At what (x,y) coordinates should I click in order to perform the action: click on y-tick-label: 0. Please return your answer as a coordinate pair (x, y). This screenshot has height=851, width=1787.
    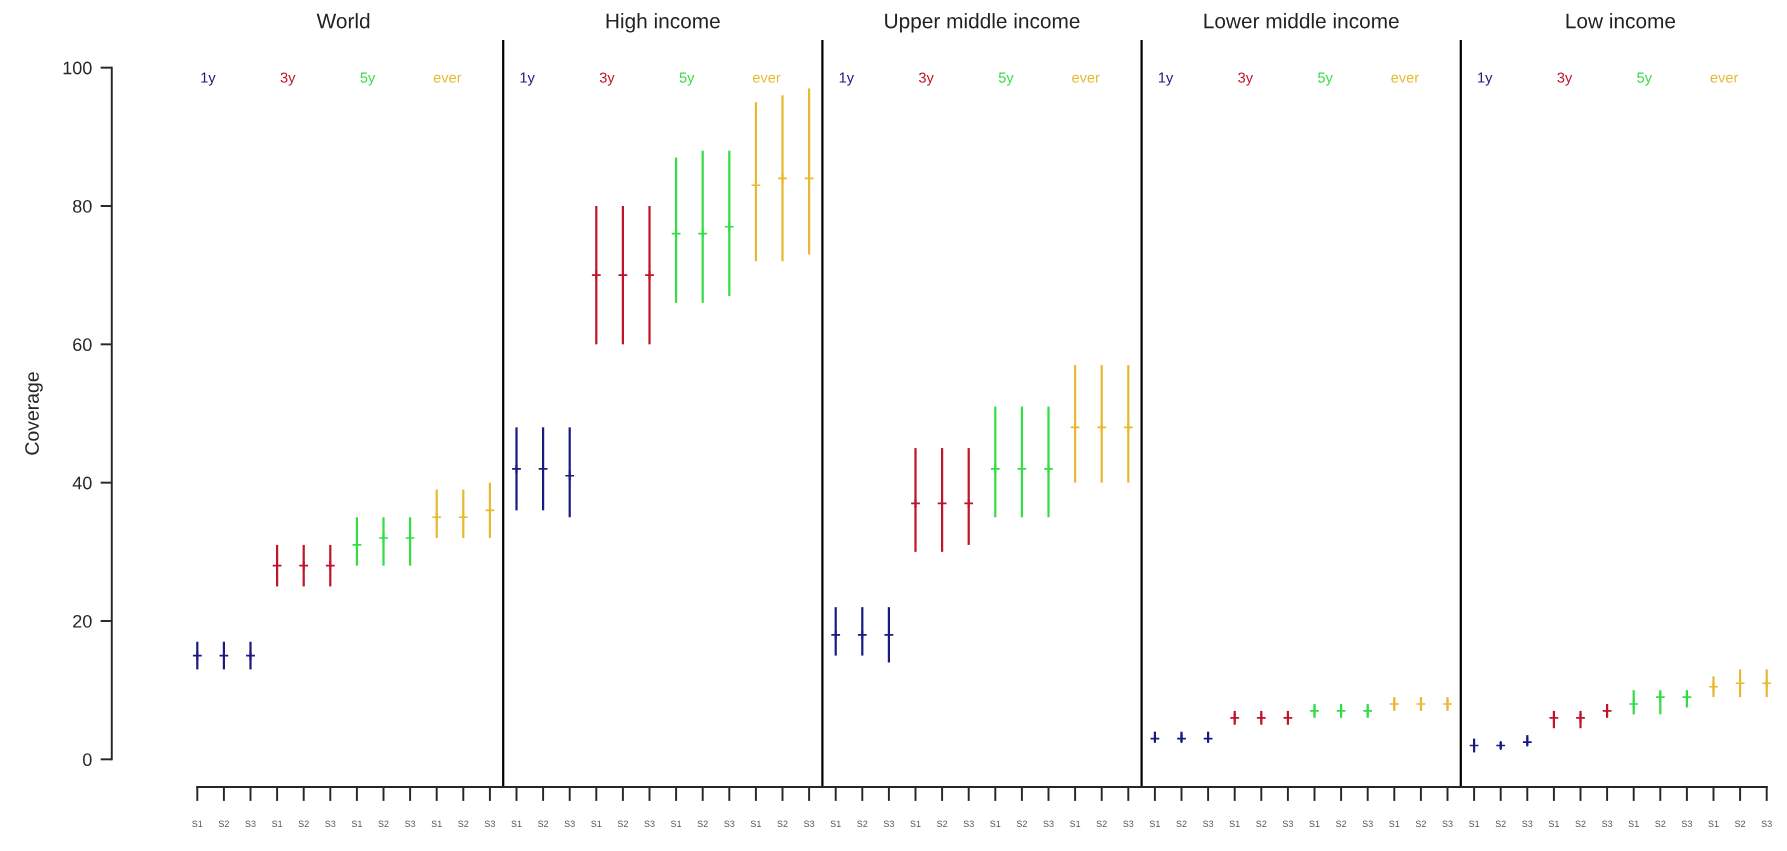
    Looking at the image, I should click on (87, 760).